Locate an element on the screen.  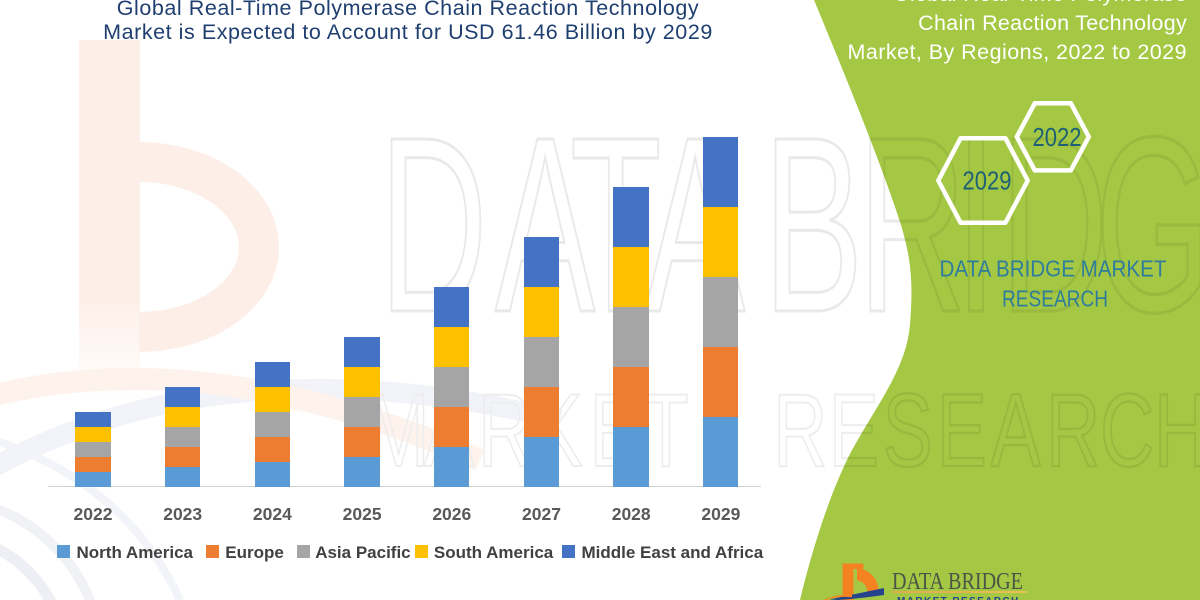
svg-text: DATA BRIDGE MARKET is located at coordinates (1053, 269).